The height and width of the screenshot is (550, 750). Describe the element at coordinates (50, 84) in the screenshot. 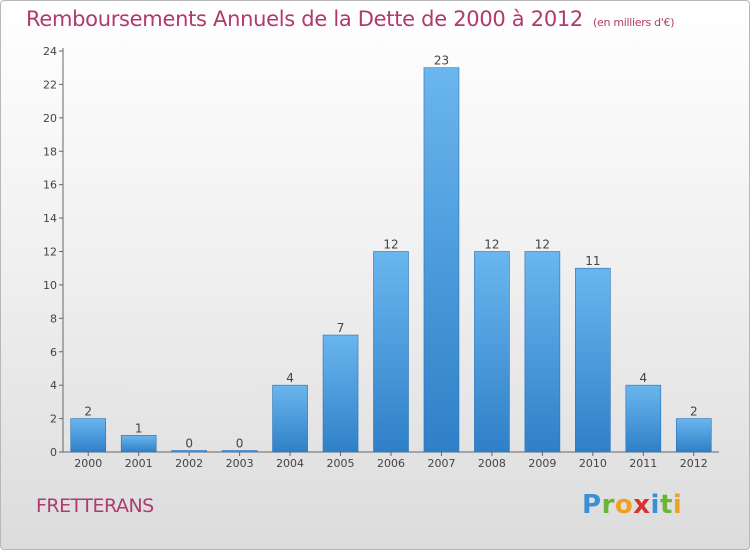

I see `y-tick-label: 22` at that location.